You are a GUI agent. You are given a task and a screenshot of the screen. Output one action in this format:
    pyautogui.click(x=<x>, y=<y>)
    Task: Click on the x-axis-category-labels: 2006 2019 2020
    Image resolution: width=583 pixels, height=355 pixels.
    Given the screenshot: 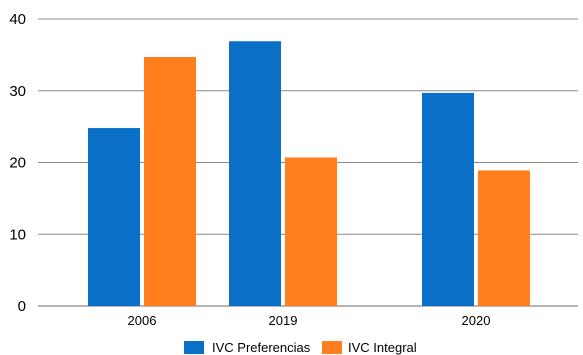 What is the action you would take?
    pyautogui.click(x=309, y=320)
    